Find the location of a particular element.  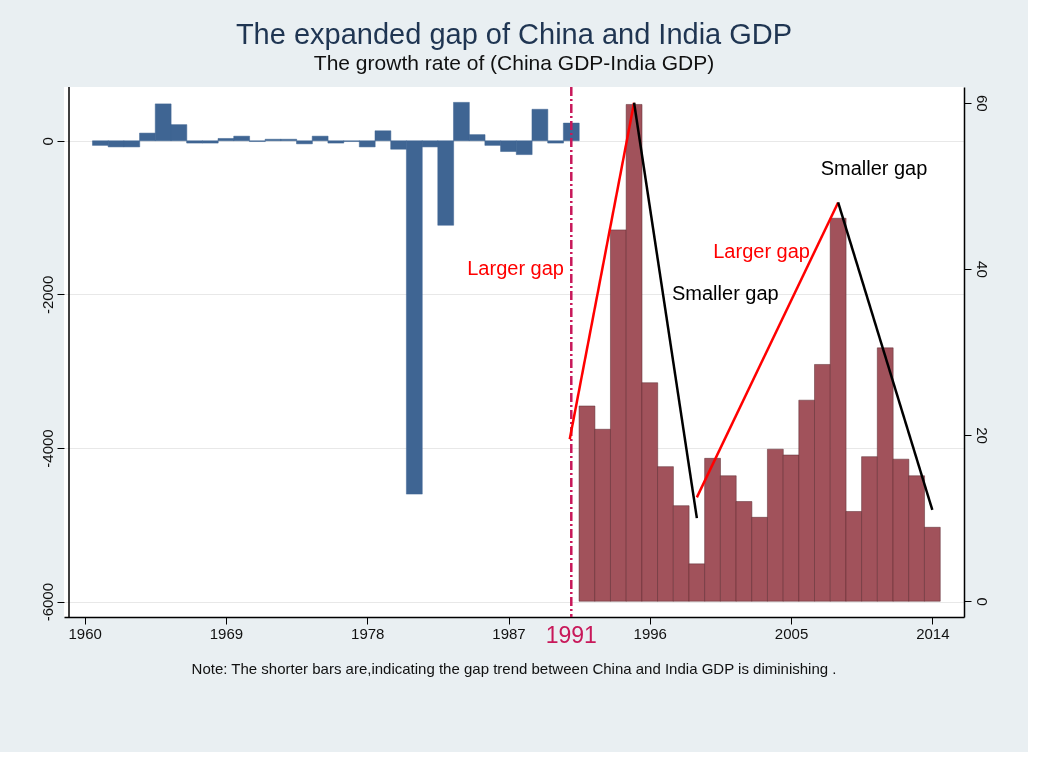

x-tick-label: 1969 is located at coordinates (226, 633).